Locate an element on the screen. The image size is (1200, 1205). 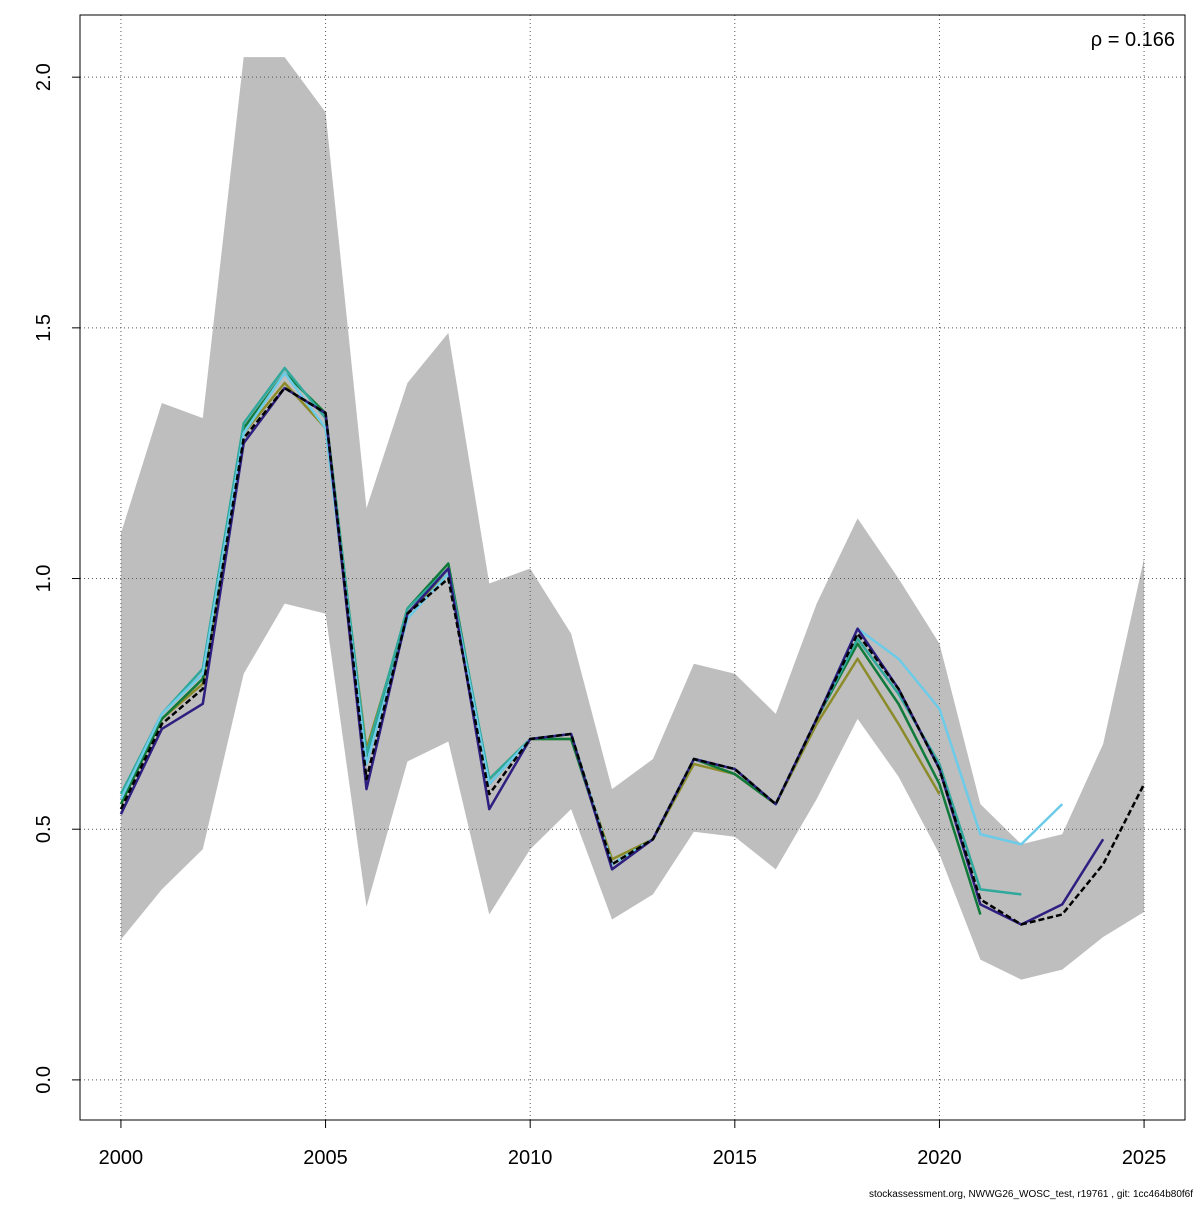
y-tick-label: 0.5 is located at coordinates (44, 829).